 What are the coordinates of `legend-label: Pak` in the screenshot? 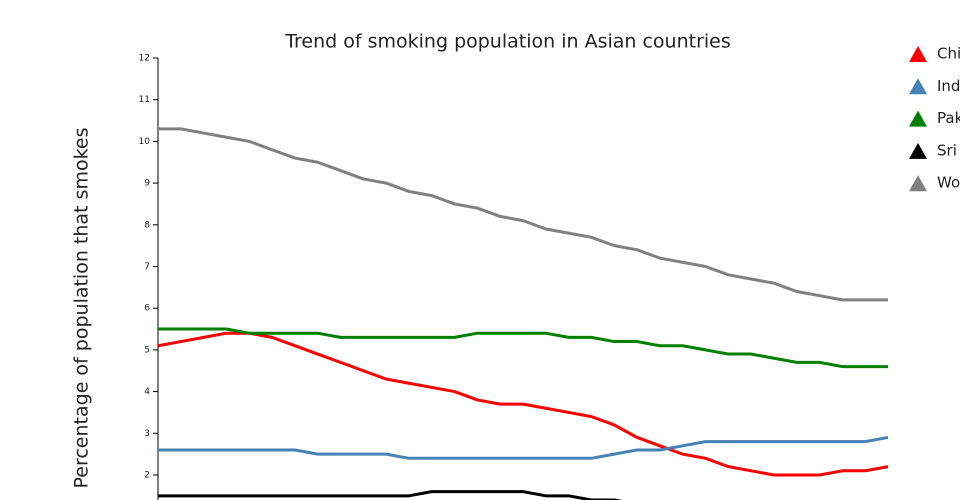 It's located at (948, 118).